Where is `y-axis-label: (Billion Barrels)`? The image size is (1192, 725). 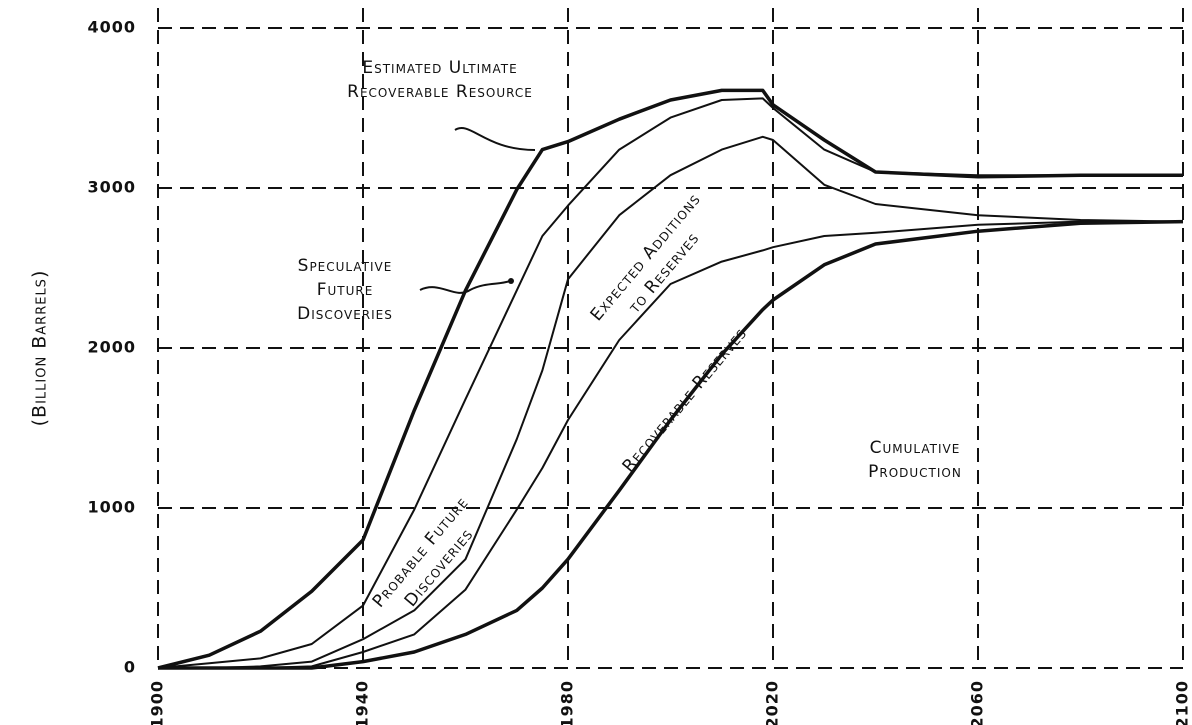 y-axis-label: (Billion Barrels) is located at coordinates (40, 348).